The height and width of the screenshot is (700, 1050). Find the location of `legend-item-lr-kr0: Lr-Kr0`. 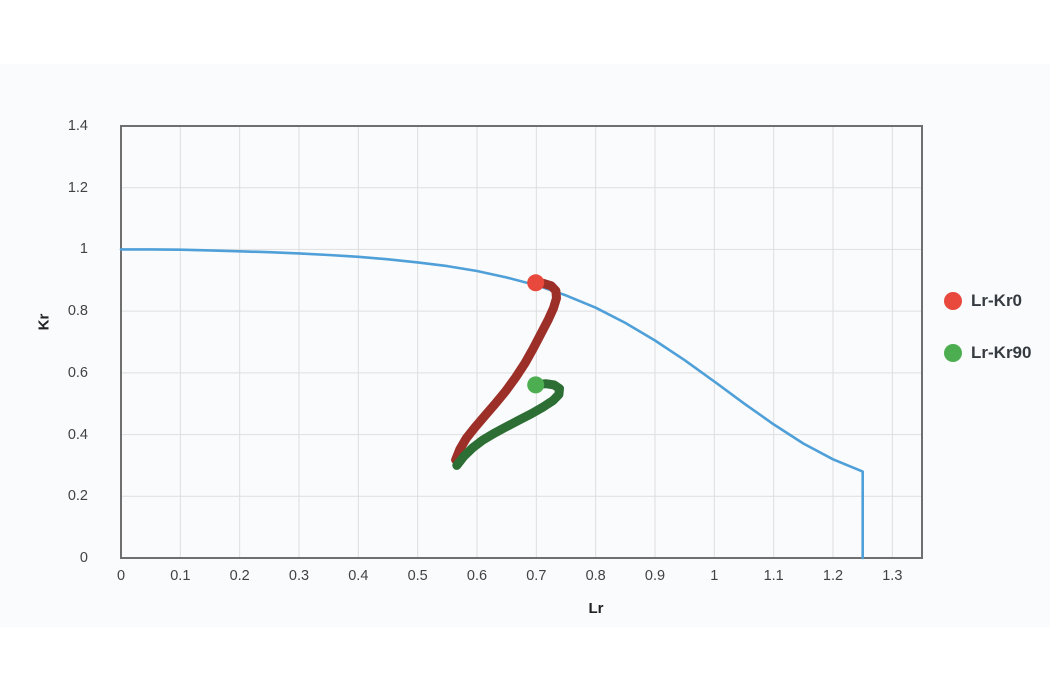

legend-item-lr-kr0: Lr-Kr0 is located at coordinates (987, 301).